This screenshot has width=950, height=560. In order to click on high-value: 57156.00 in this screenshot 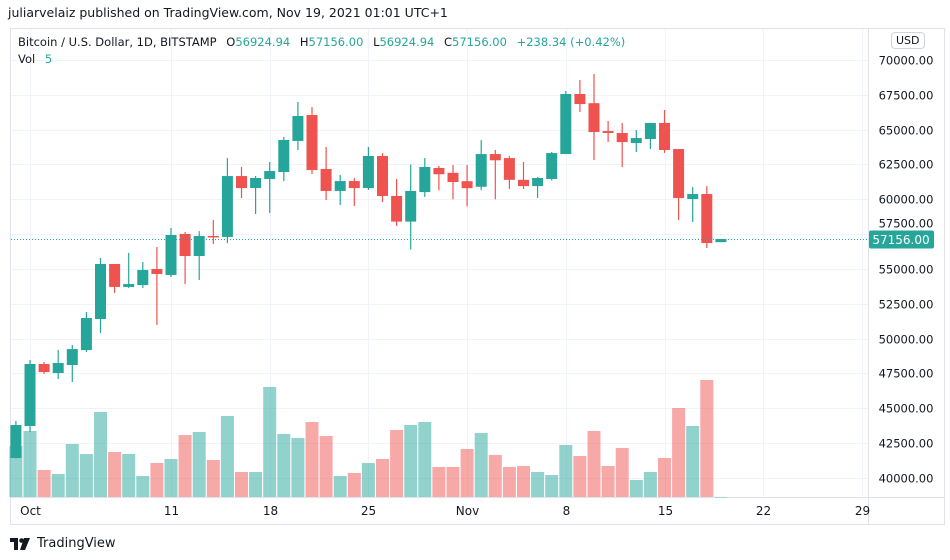, I will do `click(336, 42)`.